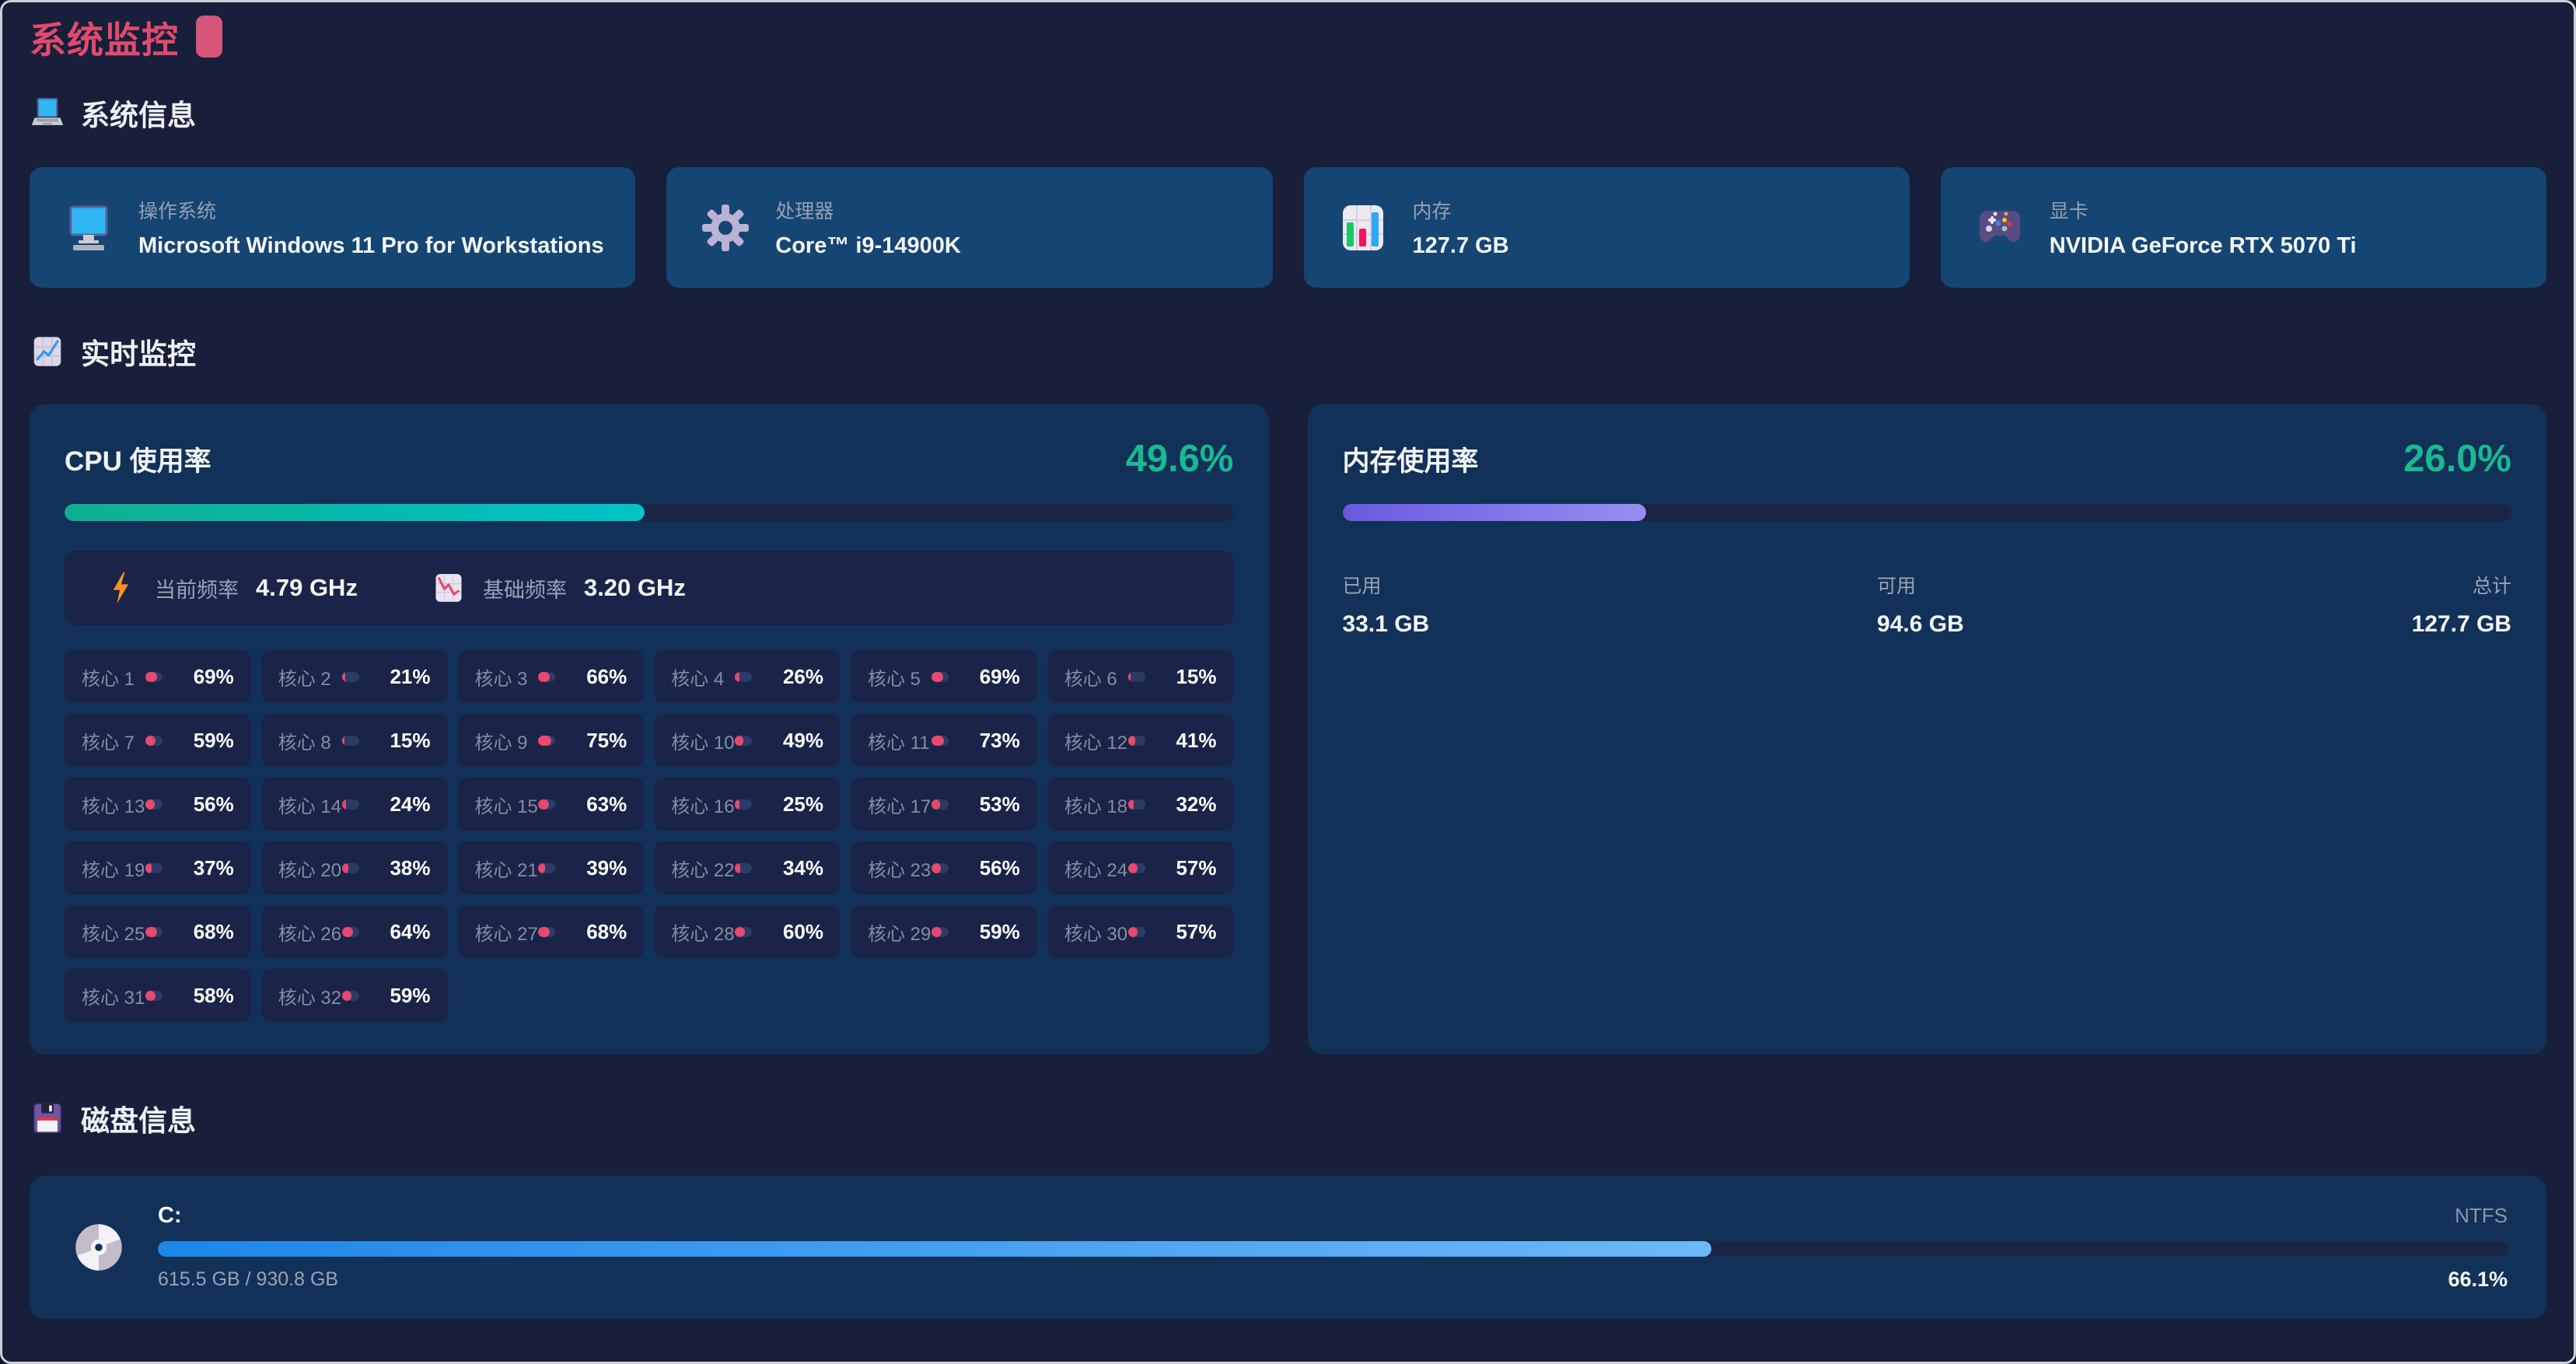 Image resolution: width=2576 pixels, height=1364 pixels. Describe the element at coordinates (354, 804) in the screenshot. I see `cpu-core-chip: 核心 14 24%` at that location.